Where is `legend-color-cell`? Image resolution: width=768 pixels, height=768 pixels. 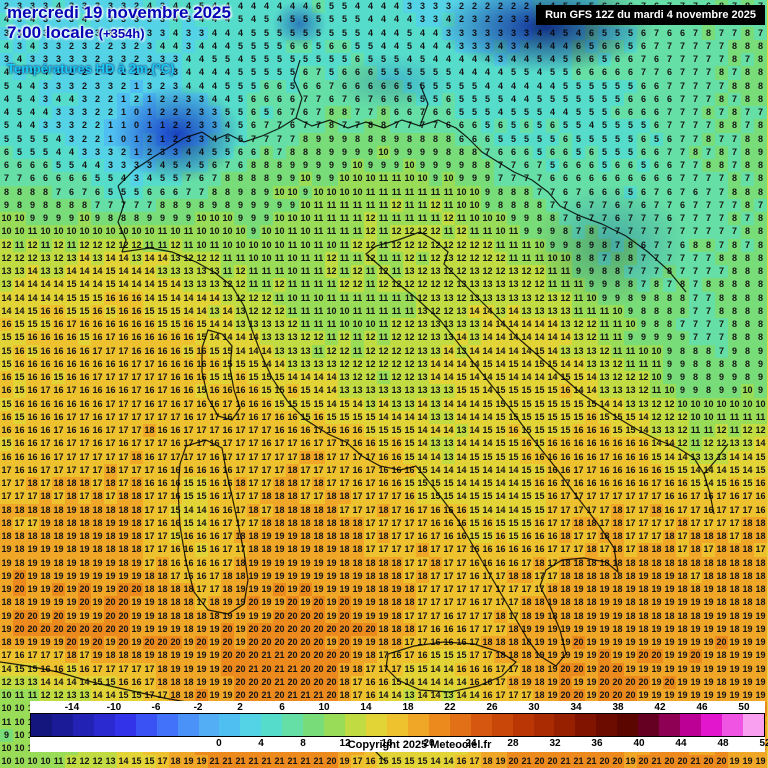
legend-color-cell is located at coordinates (649, 725).